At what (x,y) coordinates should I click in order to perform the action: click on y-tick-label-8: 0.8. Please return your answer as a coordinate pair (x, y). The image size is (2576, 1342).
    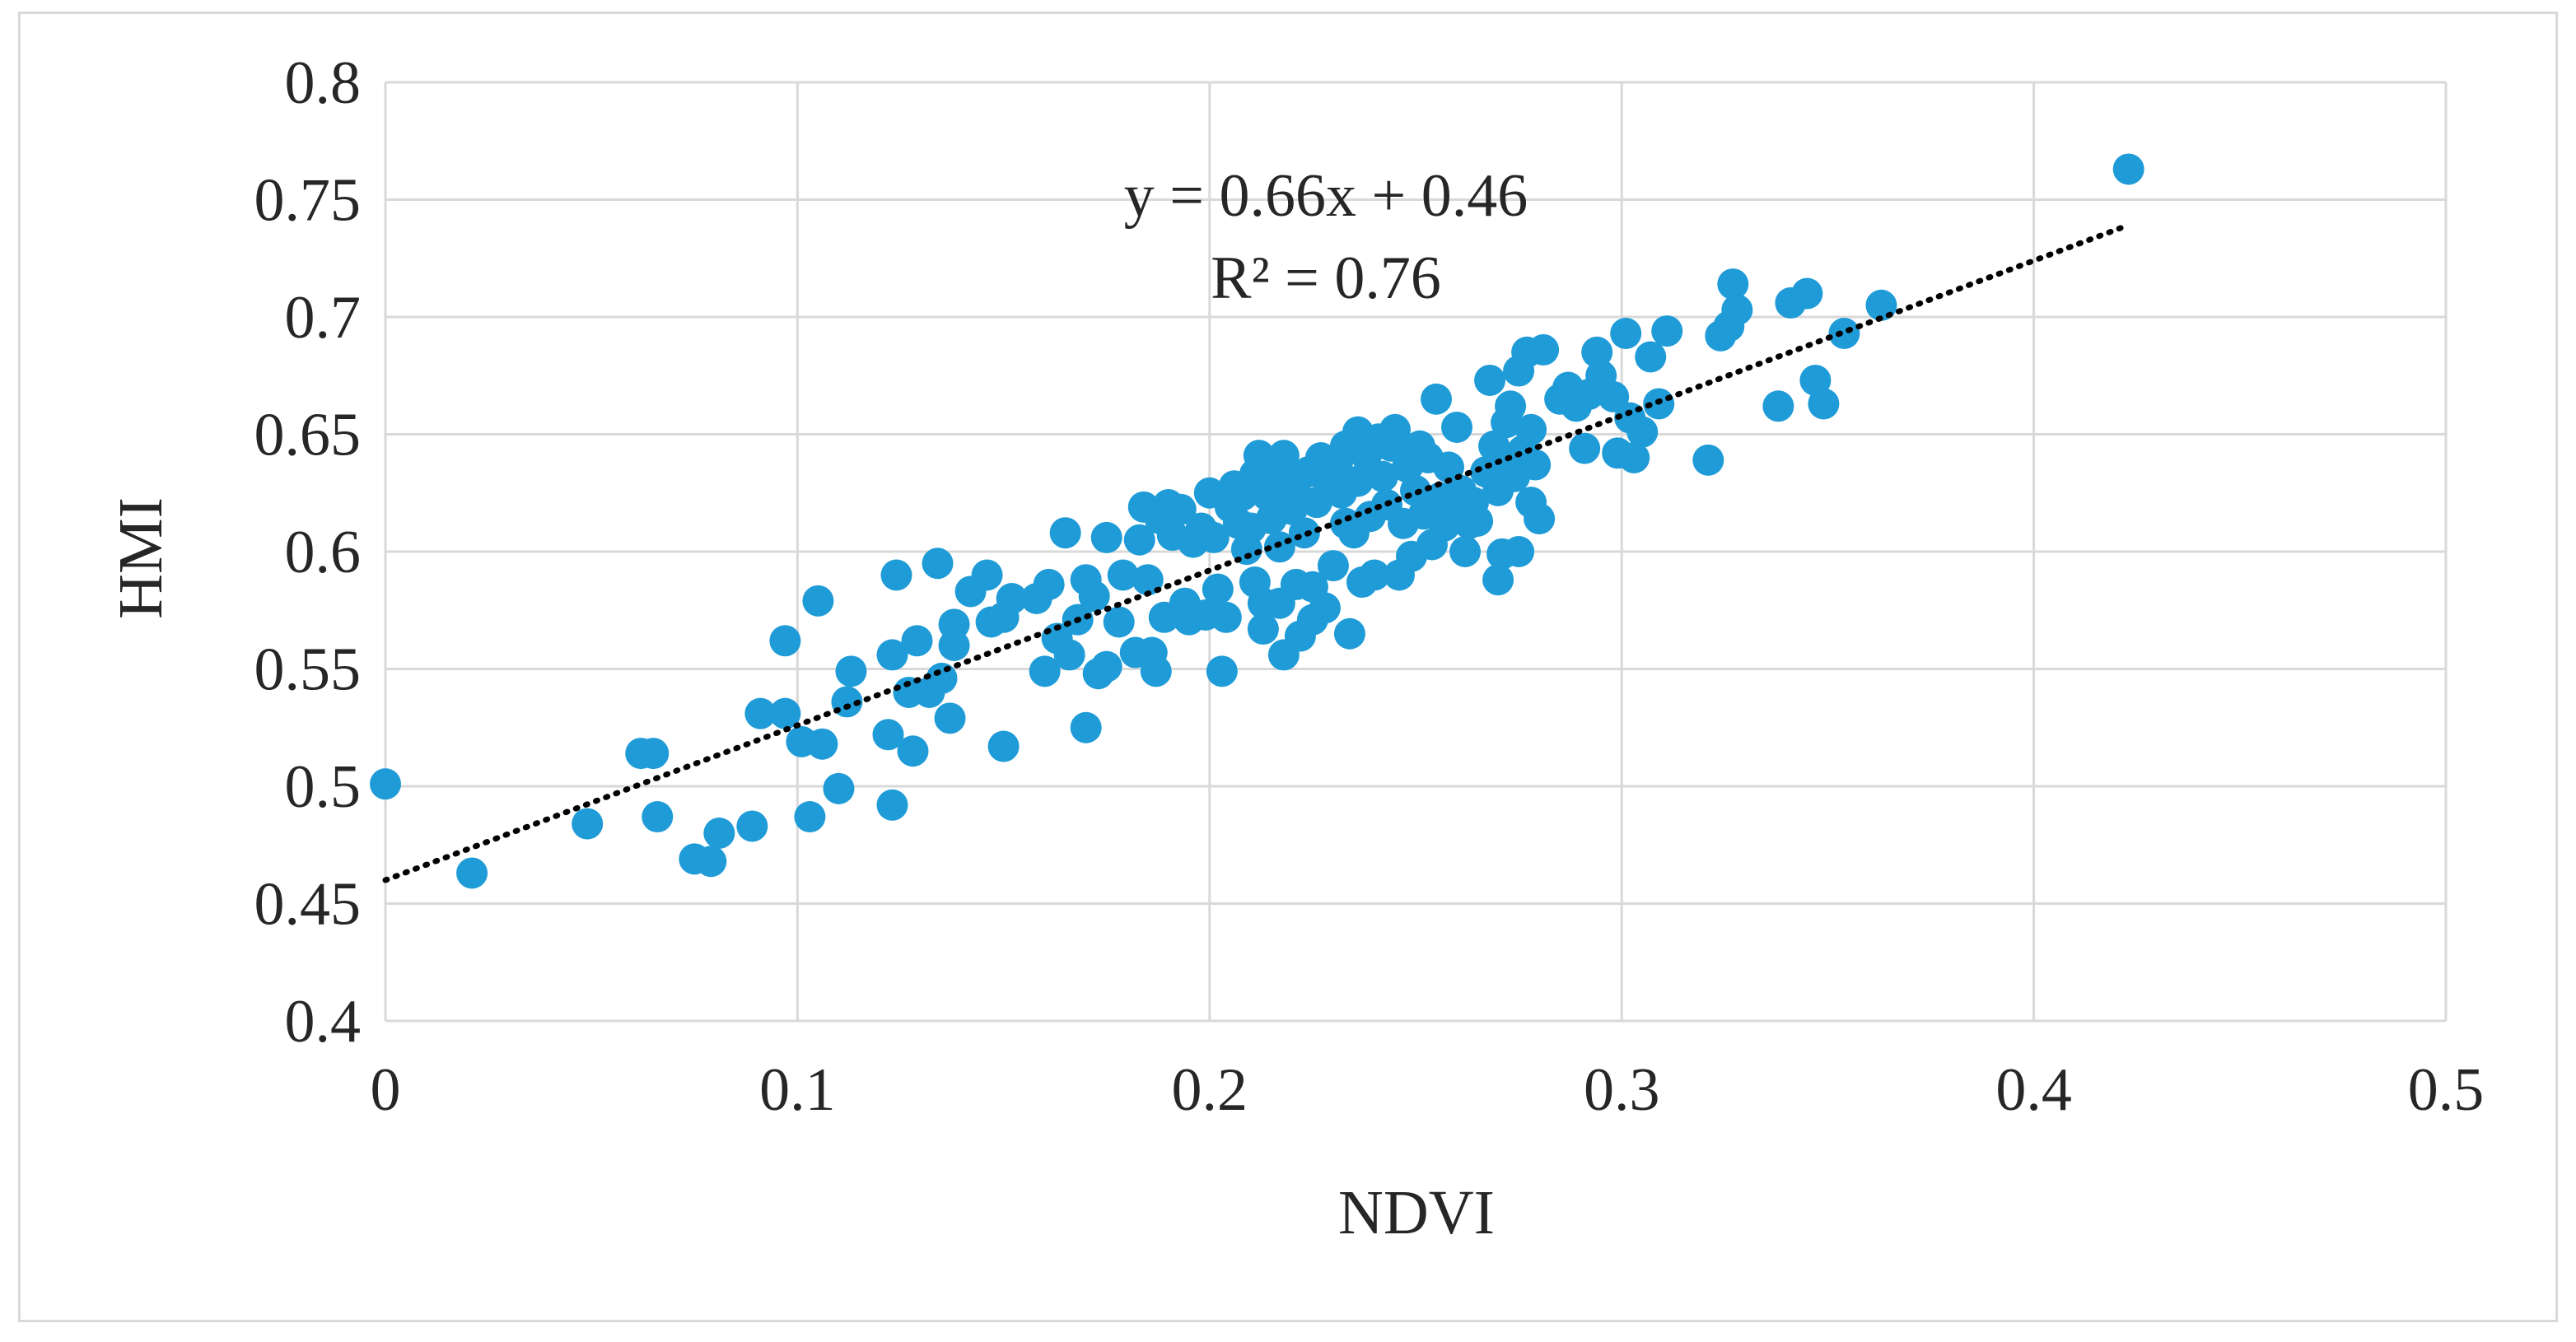
    Looking at the image, I should click on (323, 83).